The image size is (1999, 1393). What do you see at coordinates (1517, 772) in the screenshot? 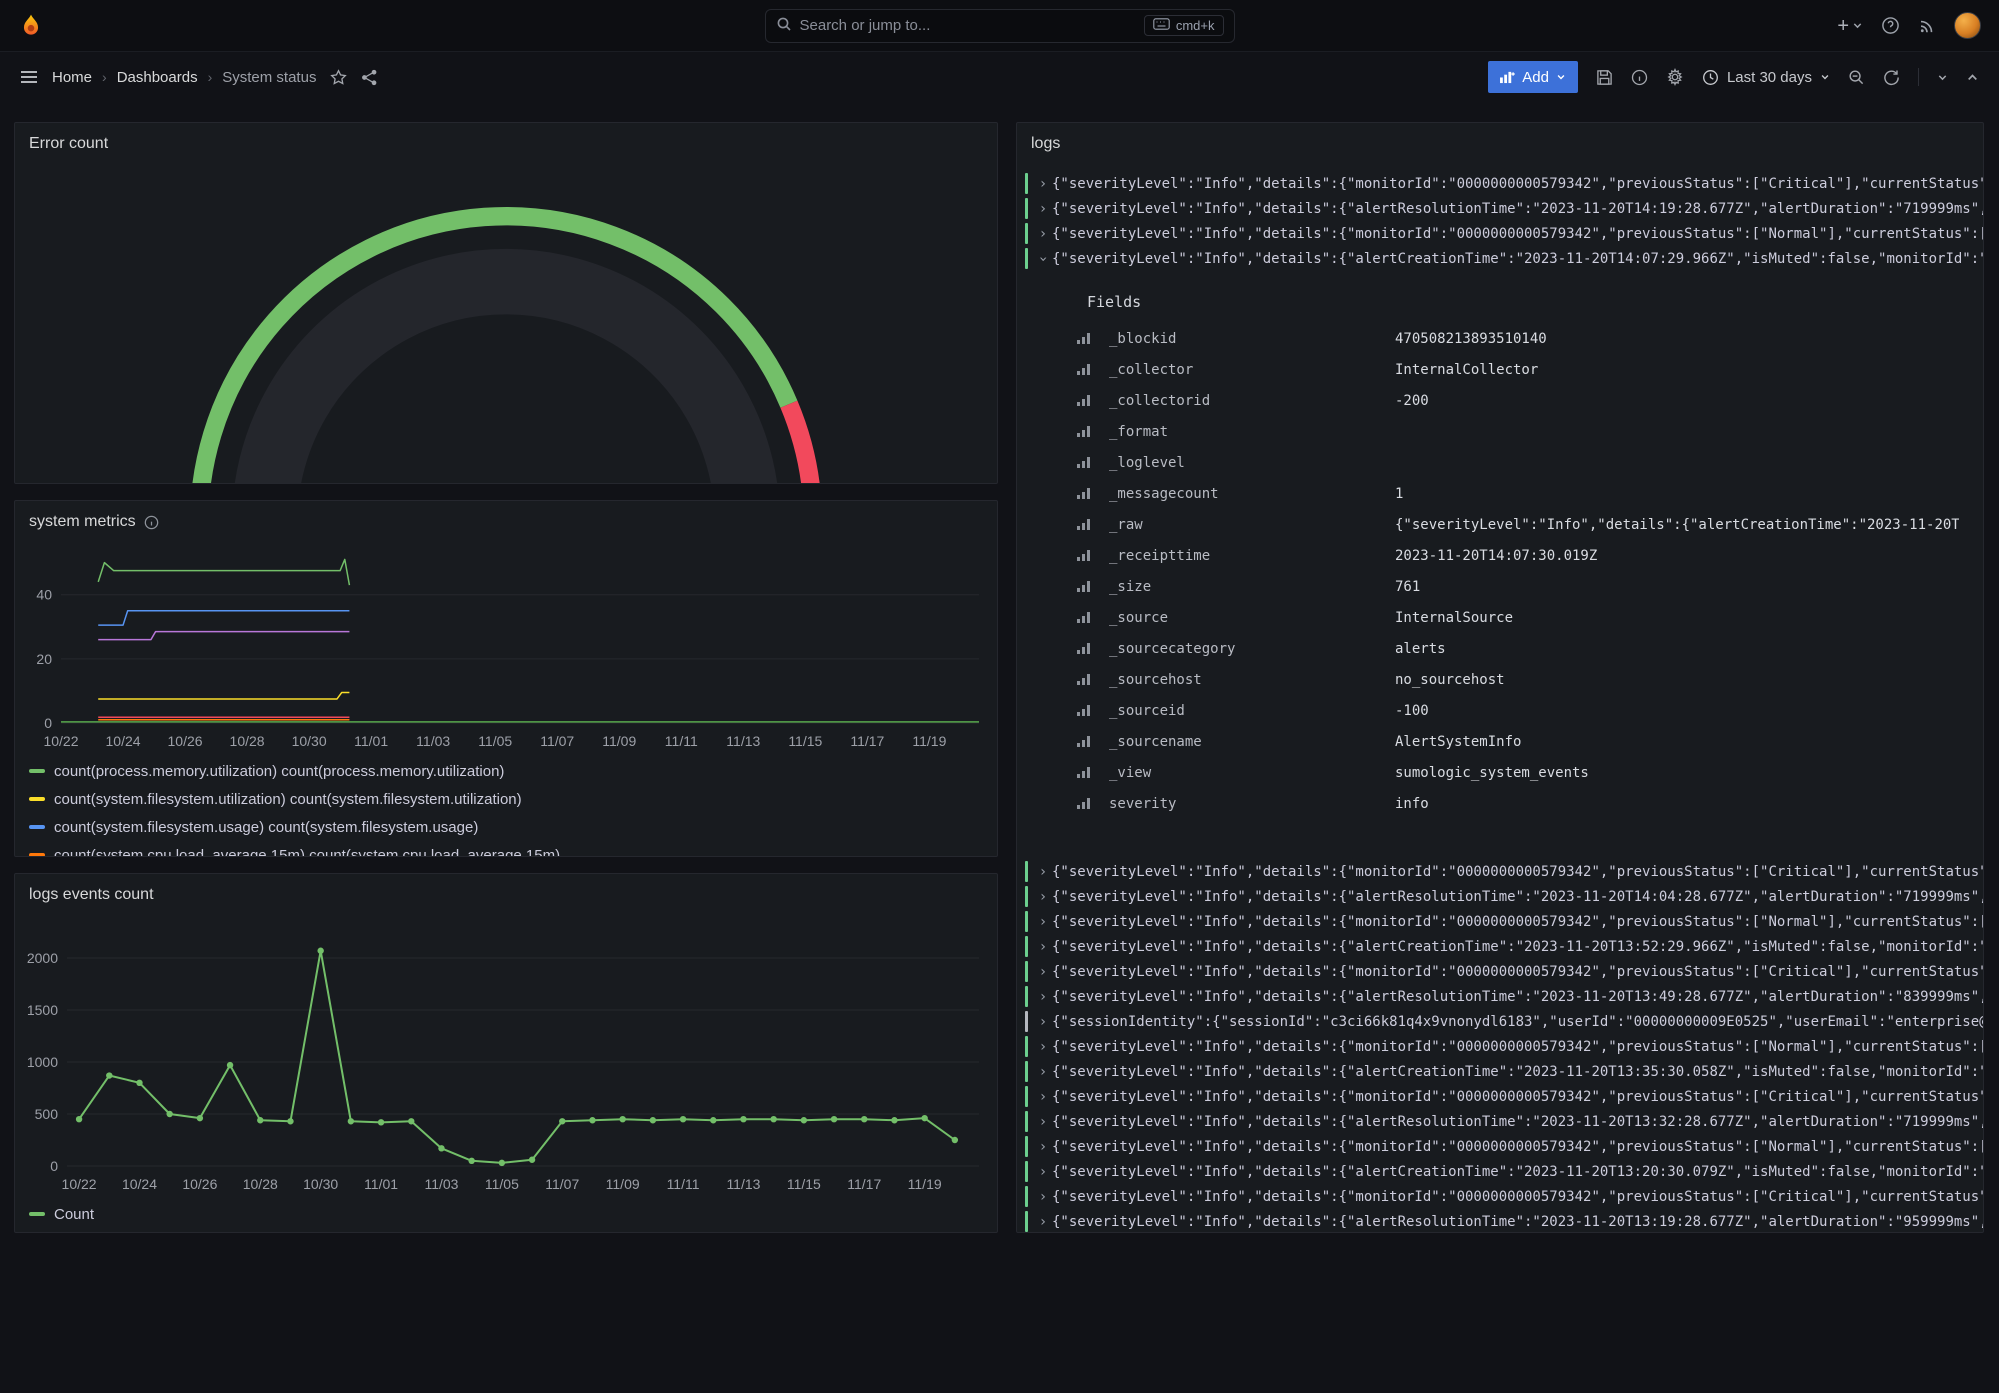
I see `field-row: _view sumologic_system_events` at bounding box center [1517, 772].